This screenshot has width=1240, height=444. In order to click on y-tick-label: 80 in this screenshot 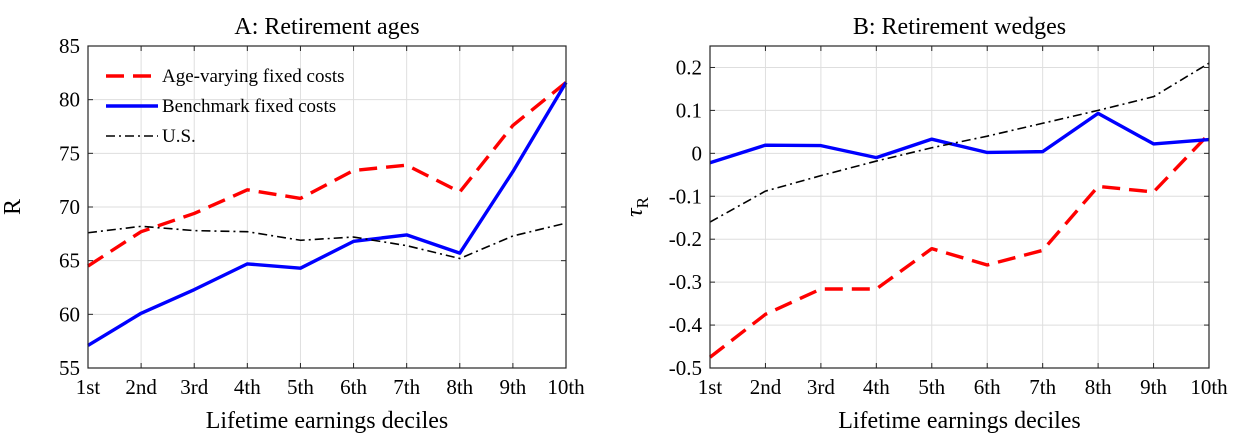, I will do `click(69, 100)`.